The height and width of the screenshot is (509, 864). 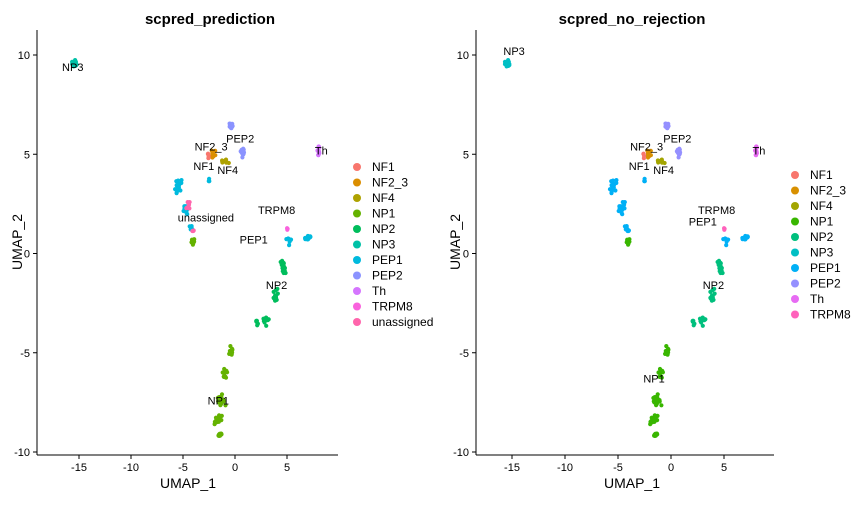 What do you see at coordinates (287, 468) in the screenshot?
I see `x-tick-label: 5` at bounding box center [287, 468].